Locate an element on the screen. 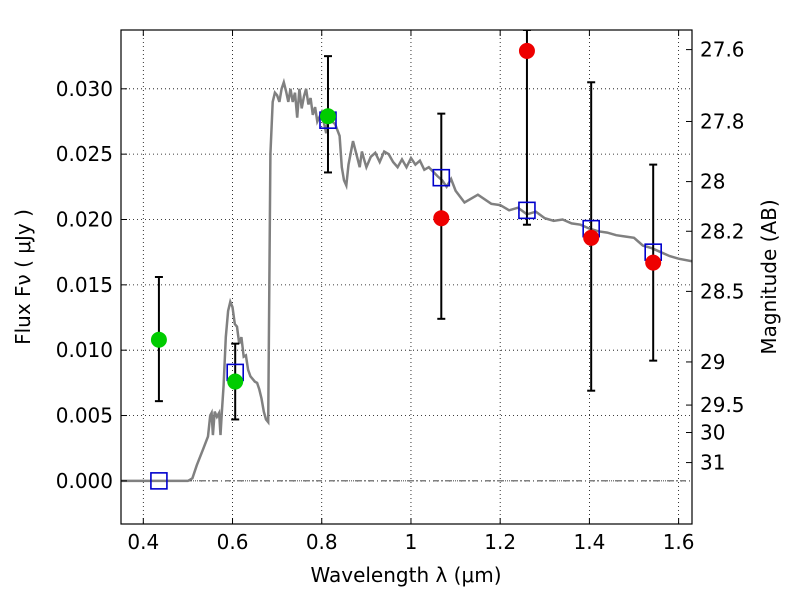  x-tick-label: 0.6 is located at coordinates (233, 542).